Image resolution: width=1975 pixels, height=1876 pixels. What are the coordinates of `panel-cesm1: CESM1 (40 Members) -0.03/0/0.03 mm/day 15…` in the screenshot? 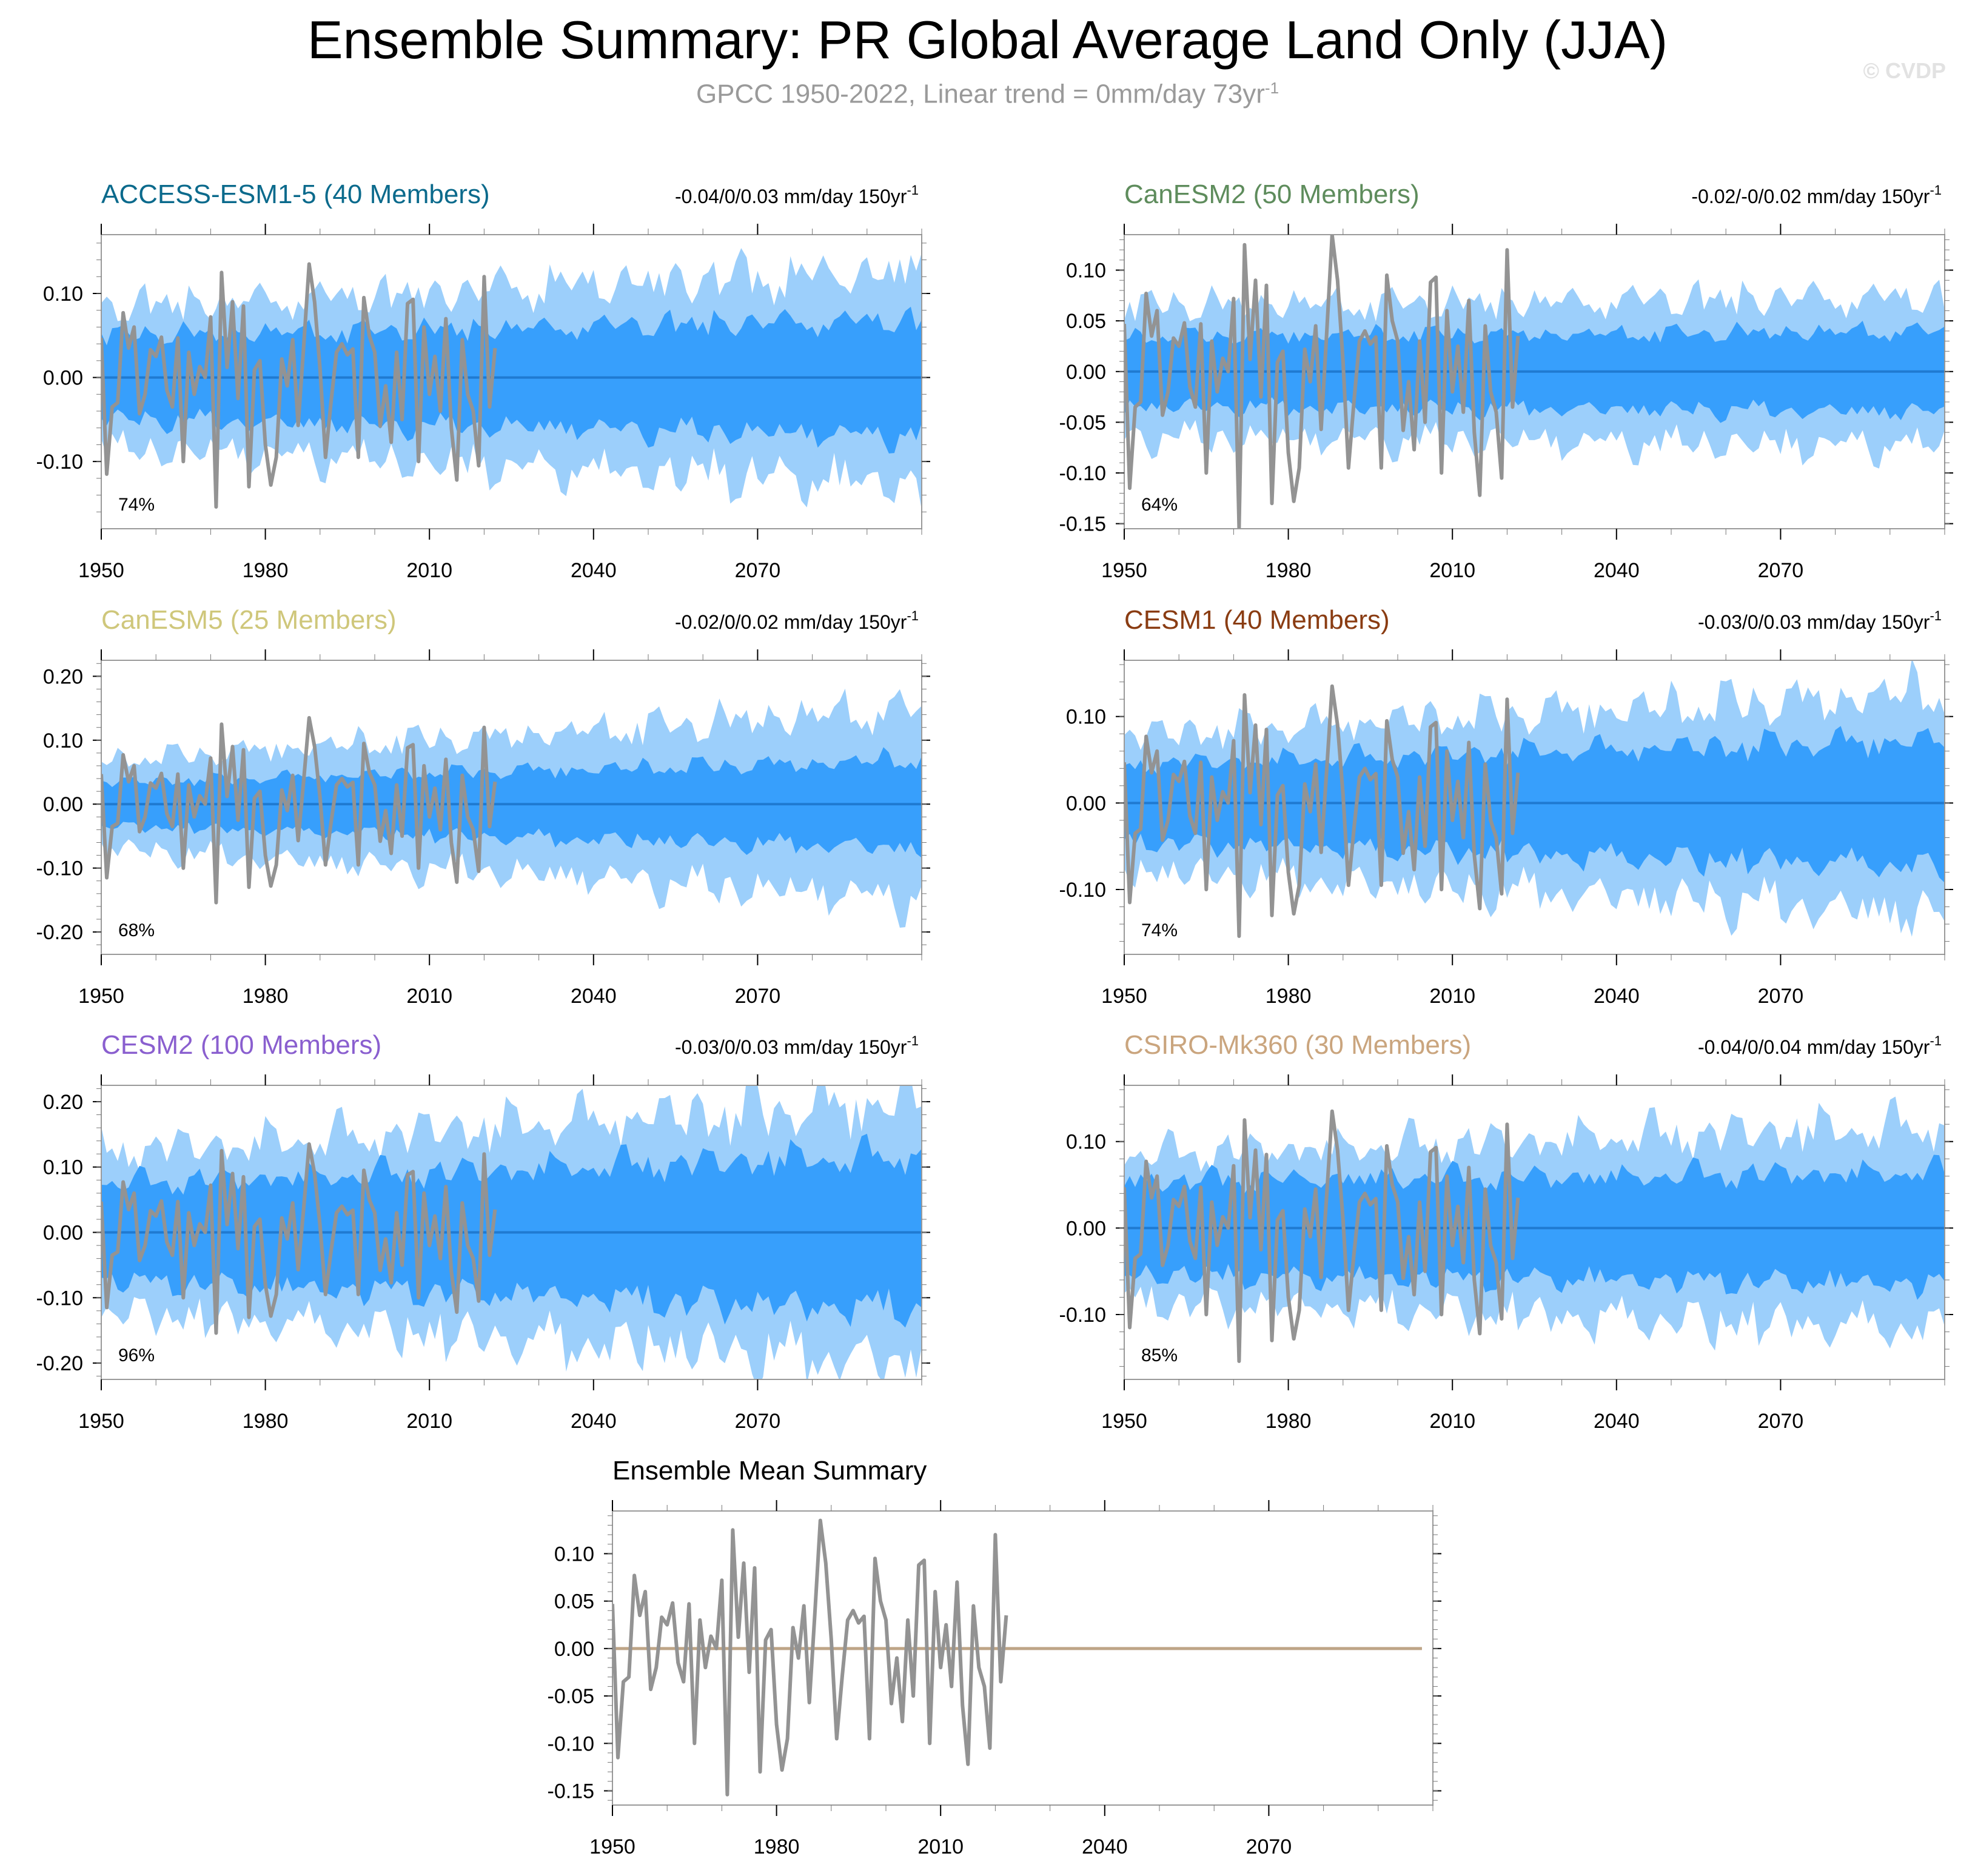 It's located at (1506, 806).